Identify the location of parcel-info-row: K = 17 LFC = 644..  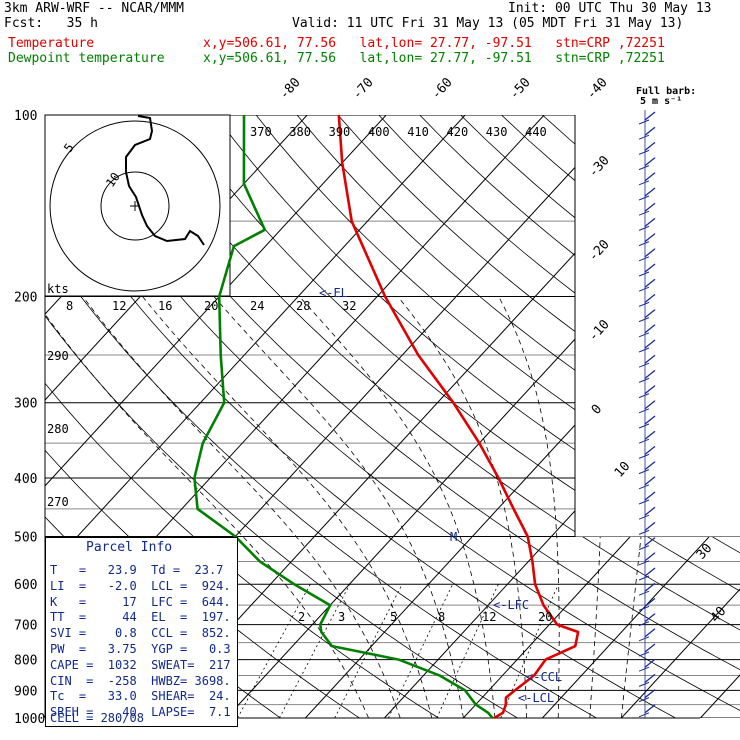
(140, 601).